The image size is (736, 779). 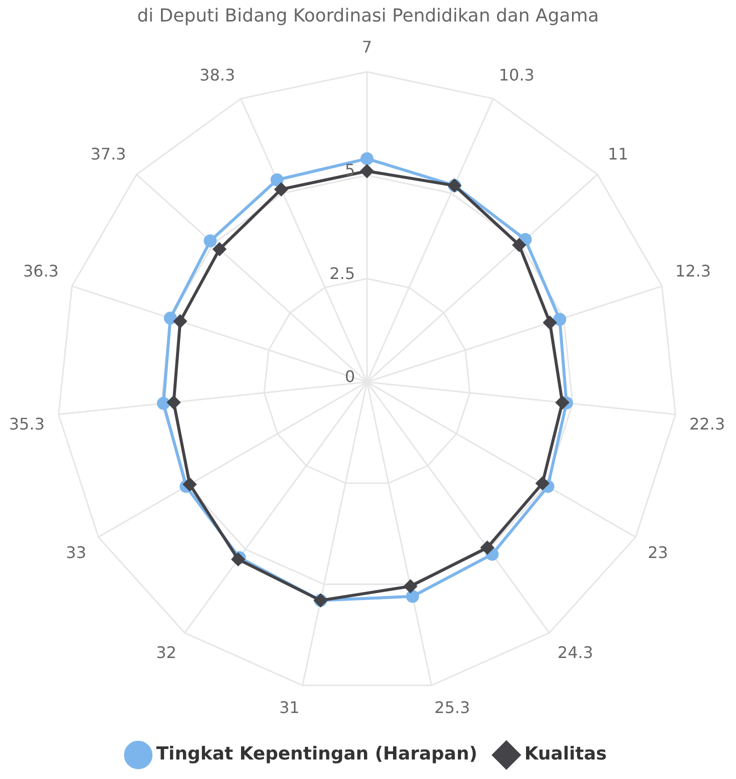 I want to click on spoke-label: 36.3, so click(x=41, y=270).